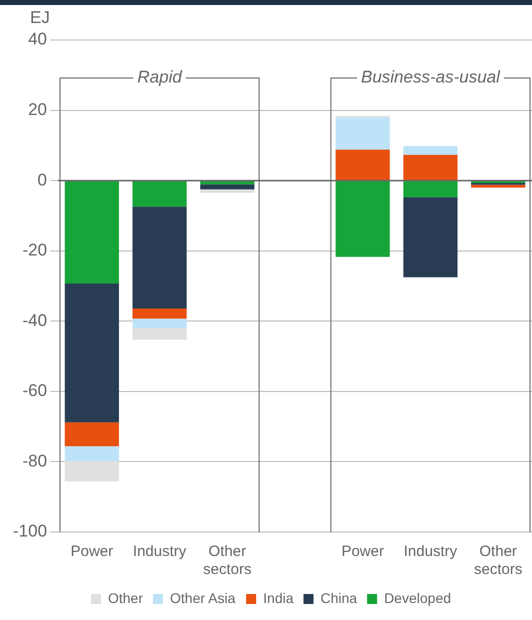 The height and width of the screenshot is (620, 532). I want to click on y-axis-title: EJ, so click(40, 18).